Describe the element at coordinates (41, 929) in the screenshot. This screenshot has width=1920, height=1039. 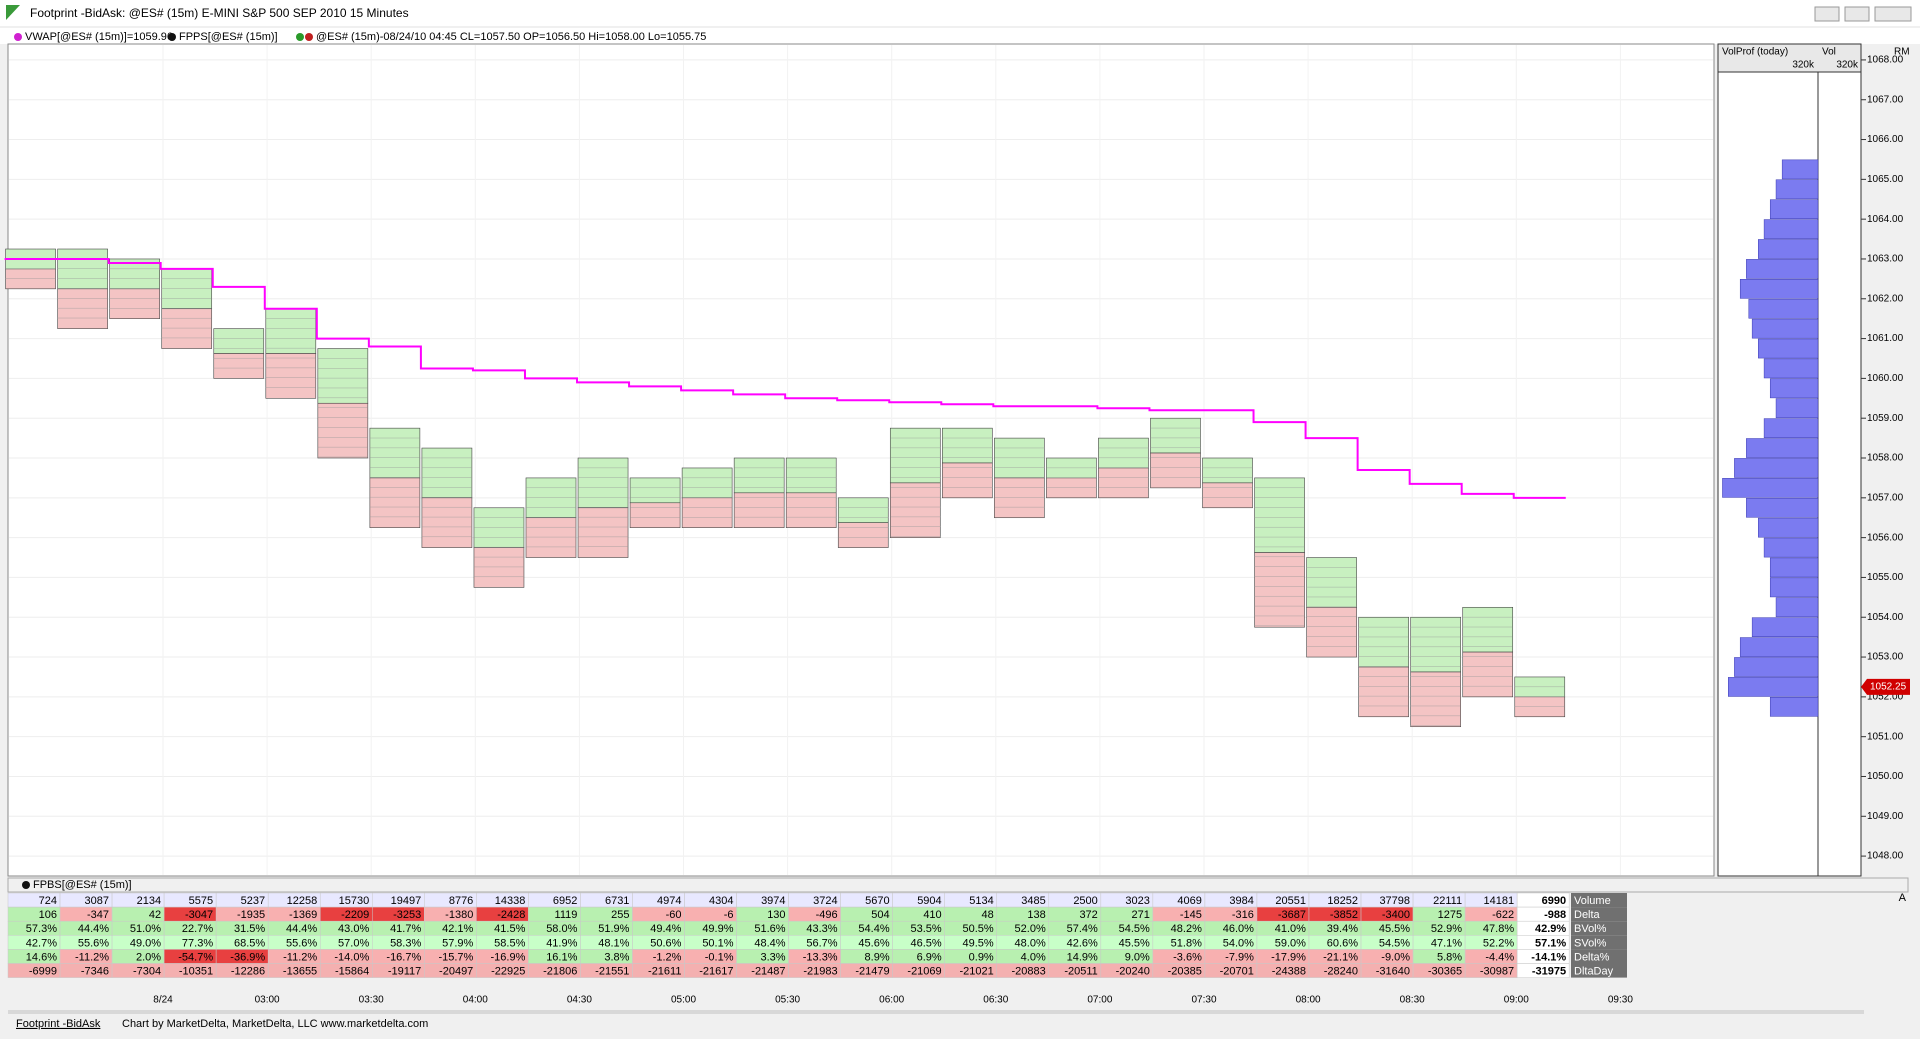
I see `table-value: 57.3%` at that location.